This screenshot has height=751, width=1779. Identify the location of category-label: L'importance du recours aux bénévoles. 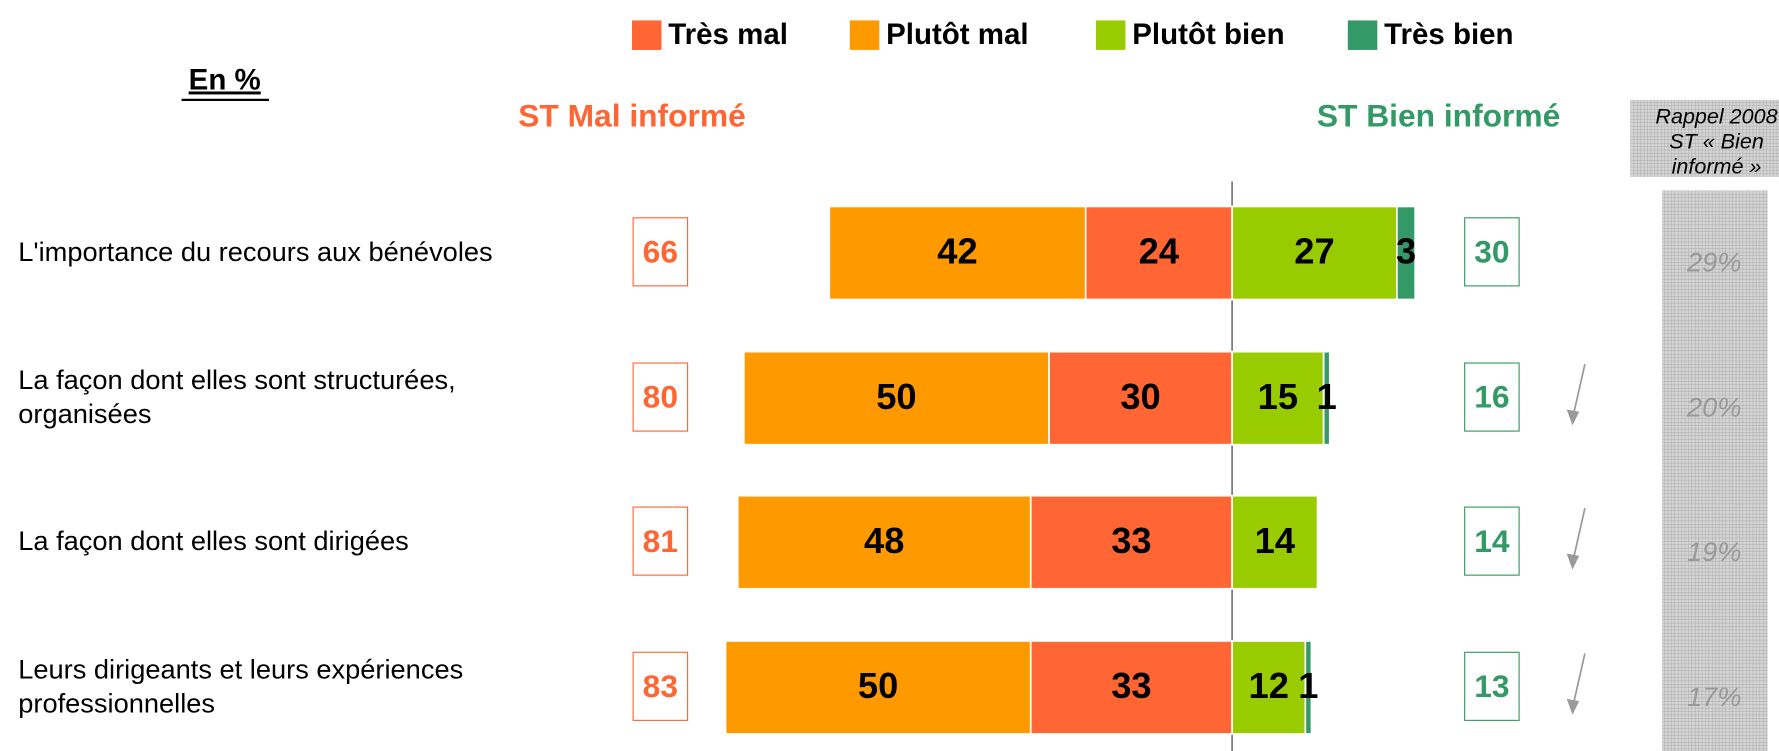
(255, 252).